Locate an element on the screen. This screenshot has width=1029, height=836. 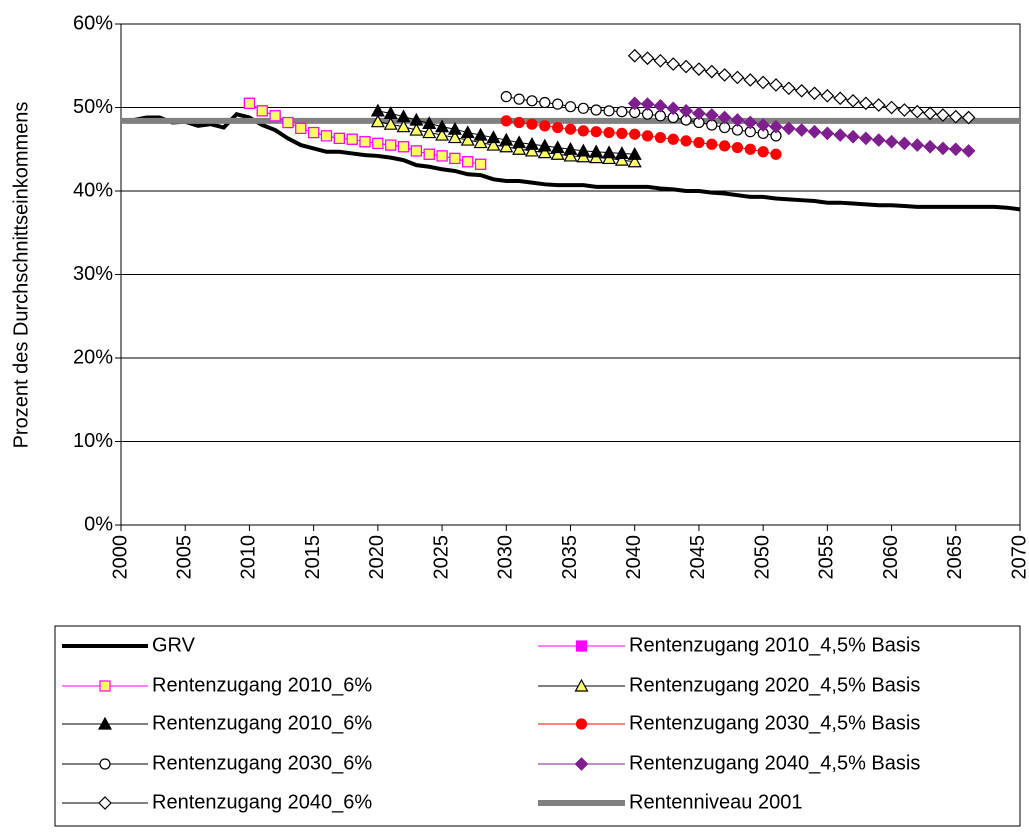
legend-label: Rentenzugang 2020_4,5% Basis is located at coordinates (774, 685).